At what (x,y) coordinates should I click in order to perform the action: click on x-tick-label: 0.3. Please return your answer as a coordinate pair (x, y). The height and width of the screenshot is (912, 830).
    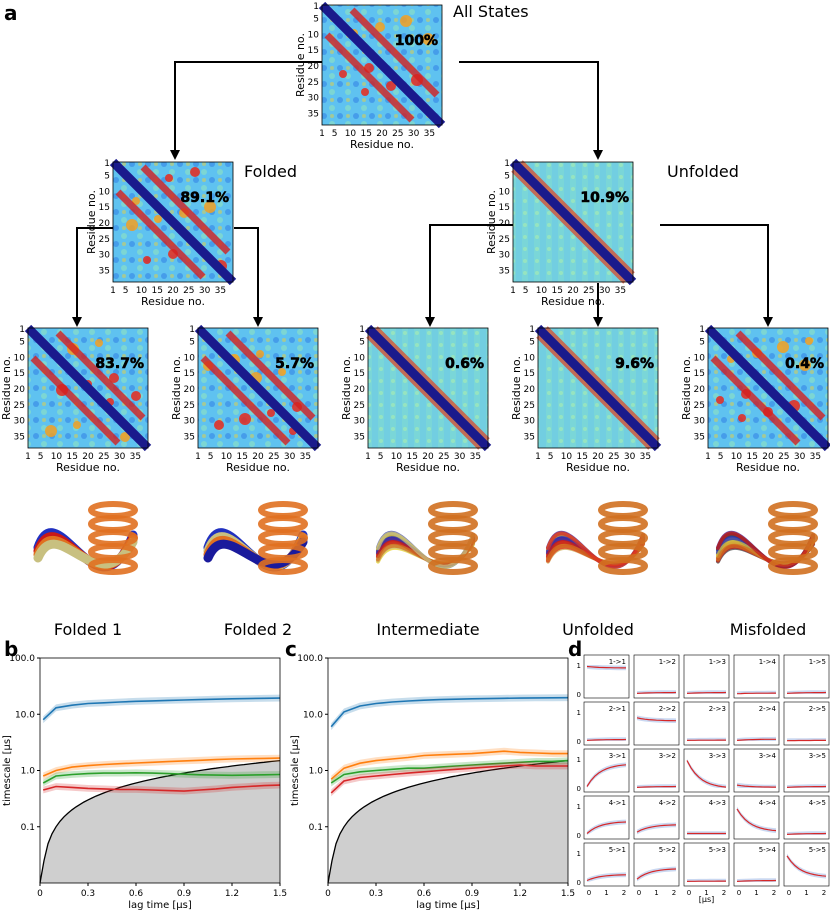
    Looking at the image, I should click on (376, 894).